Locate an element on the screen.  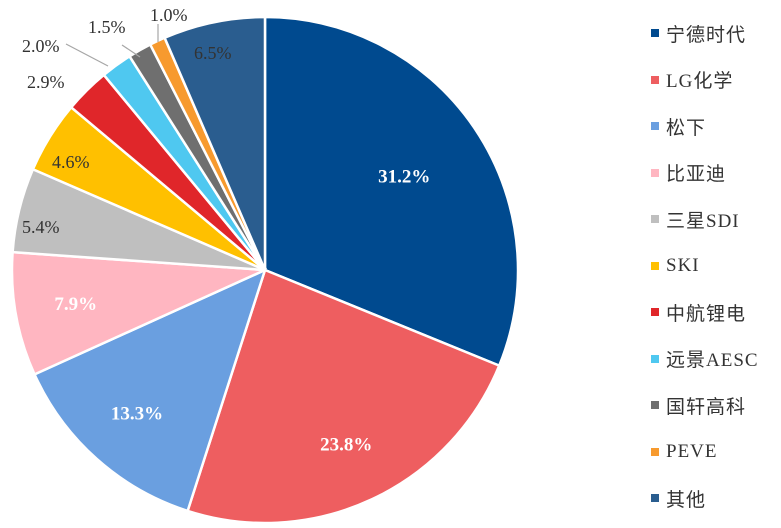
legend-label: 其他 is located at coordinates (686, 500).